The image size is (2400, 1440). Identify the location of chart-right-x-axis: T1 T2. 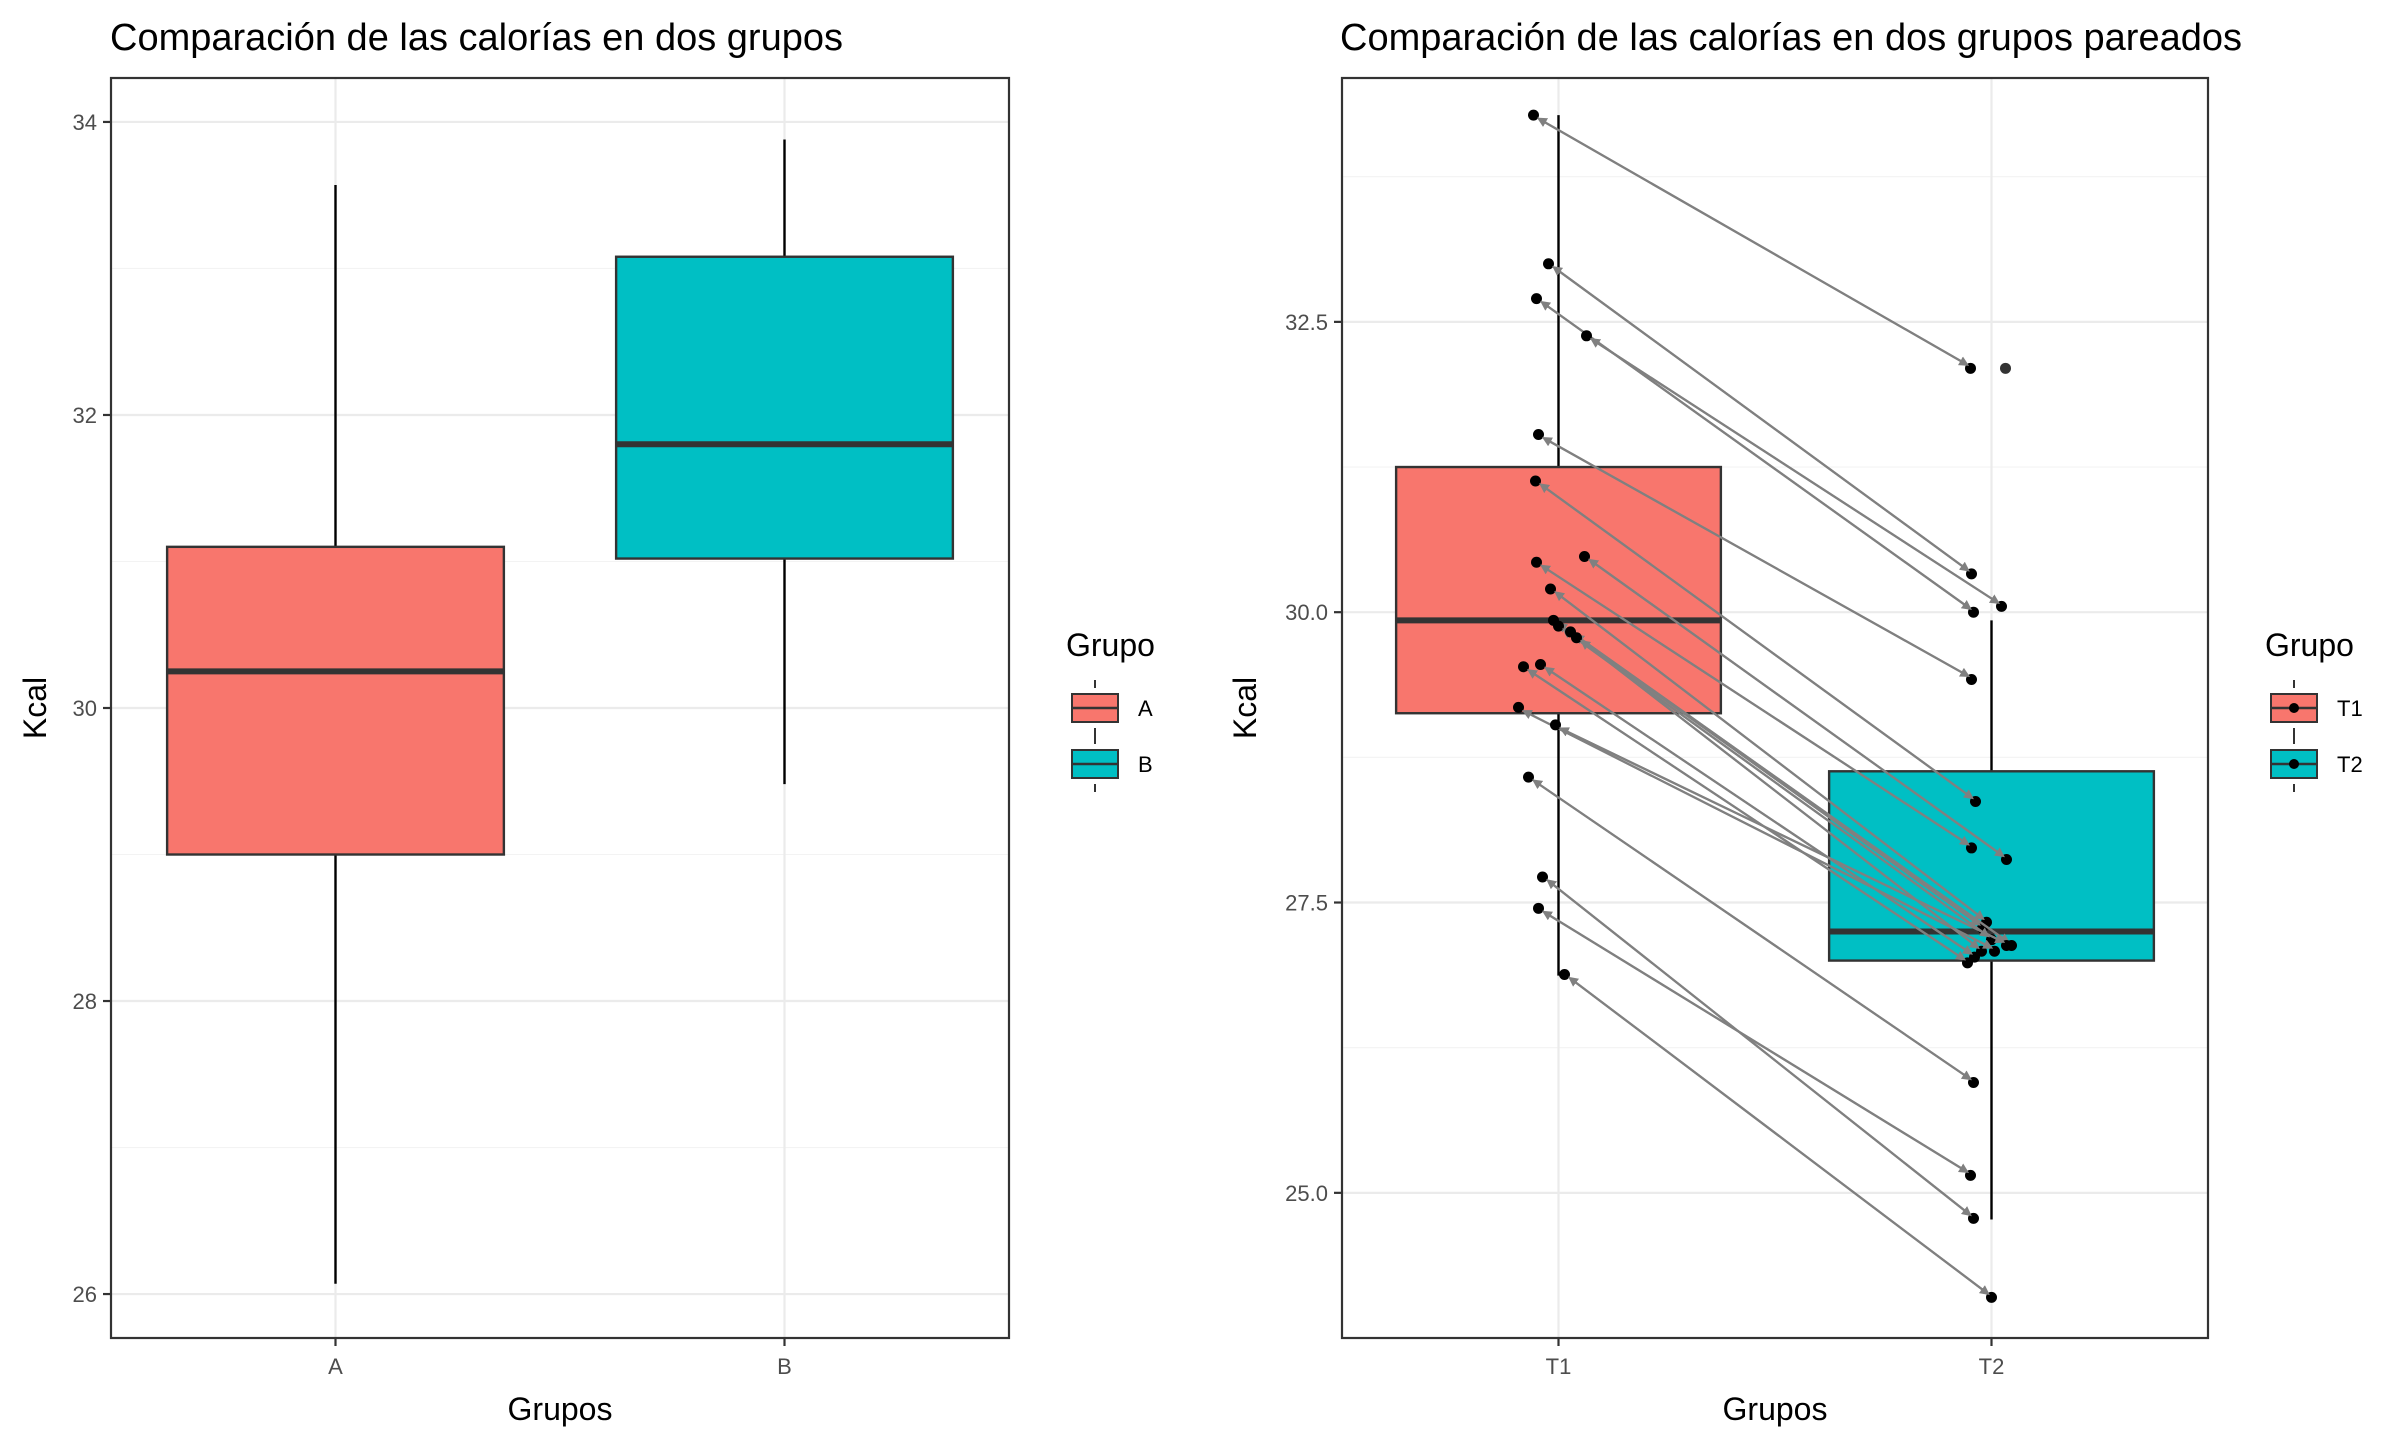
(1775, 1358).